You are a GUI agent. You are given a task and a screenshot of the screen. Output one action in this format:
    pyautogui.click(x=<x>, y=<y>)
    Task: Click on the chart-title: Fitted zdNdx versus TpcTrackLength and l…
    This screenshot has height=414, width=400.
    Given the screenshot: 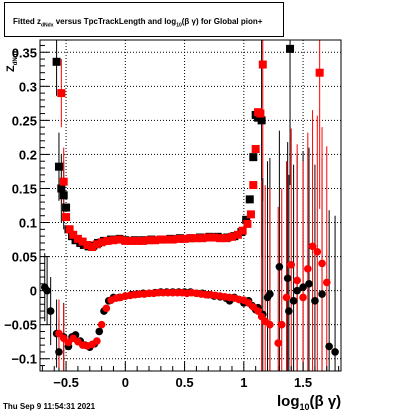 What is the action you would take?
    pyautogui.click(x=138, y=23)
    